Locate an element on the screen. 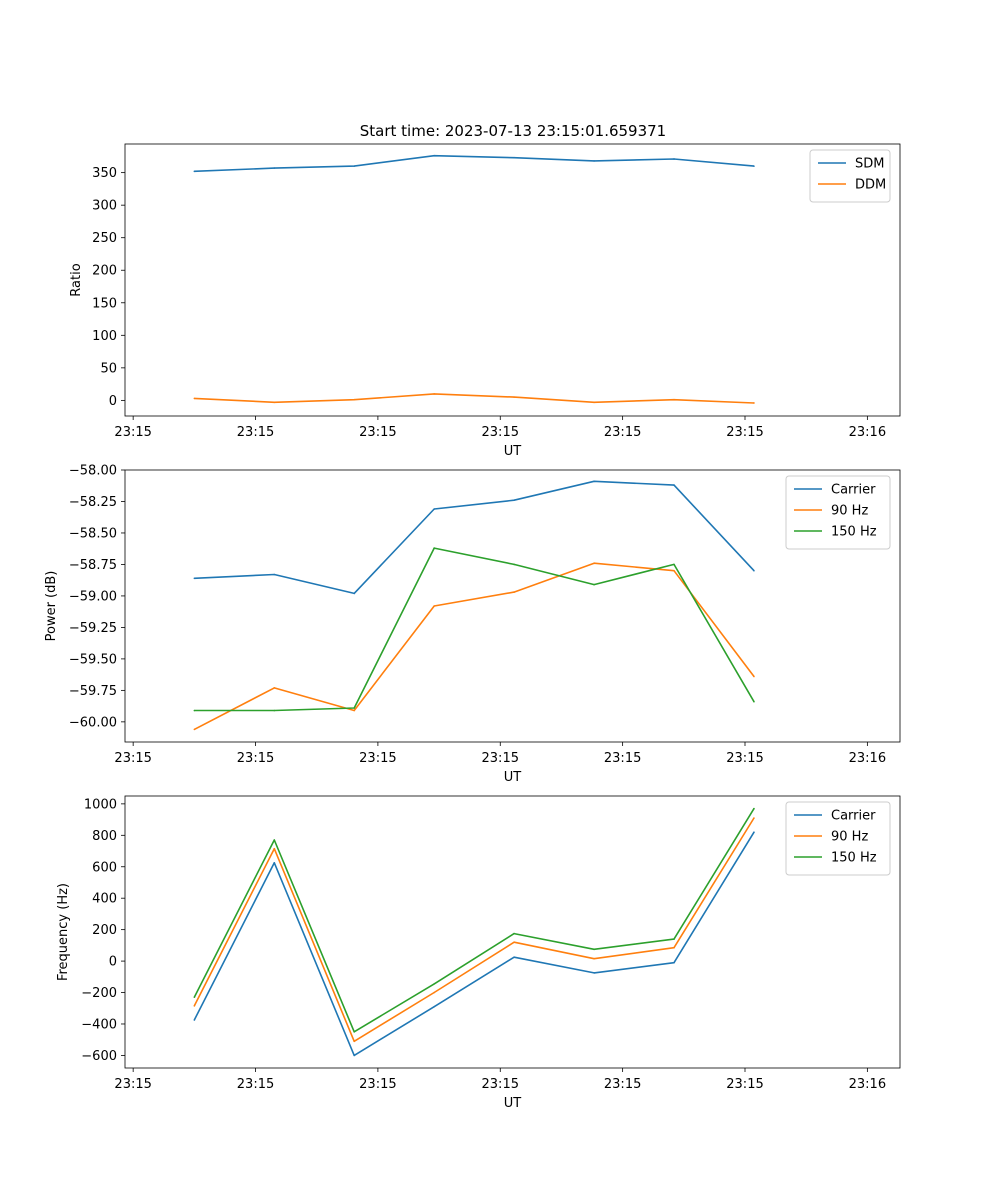  y-tick-label: −59.50 is located at coordinates (93, 659).